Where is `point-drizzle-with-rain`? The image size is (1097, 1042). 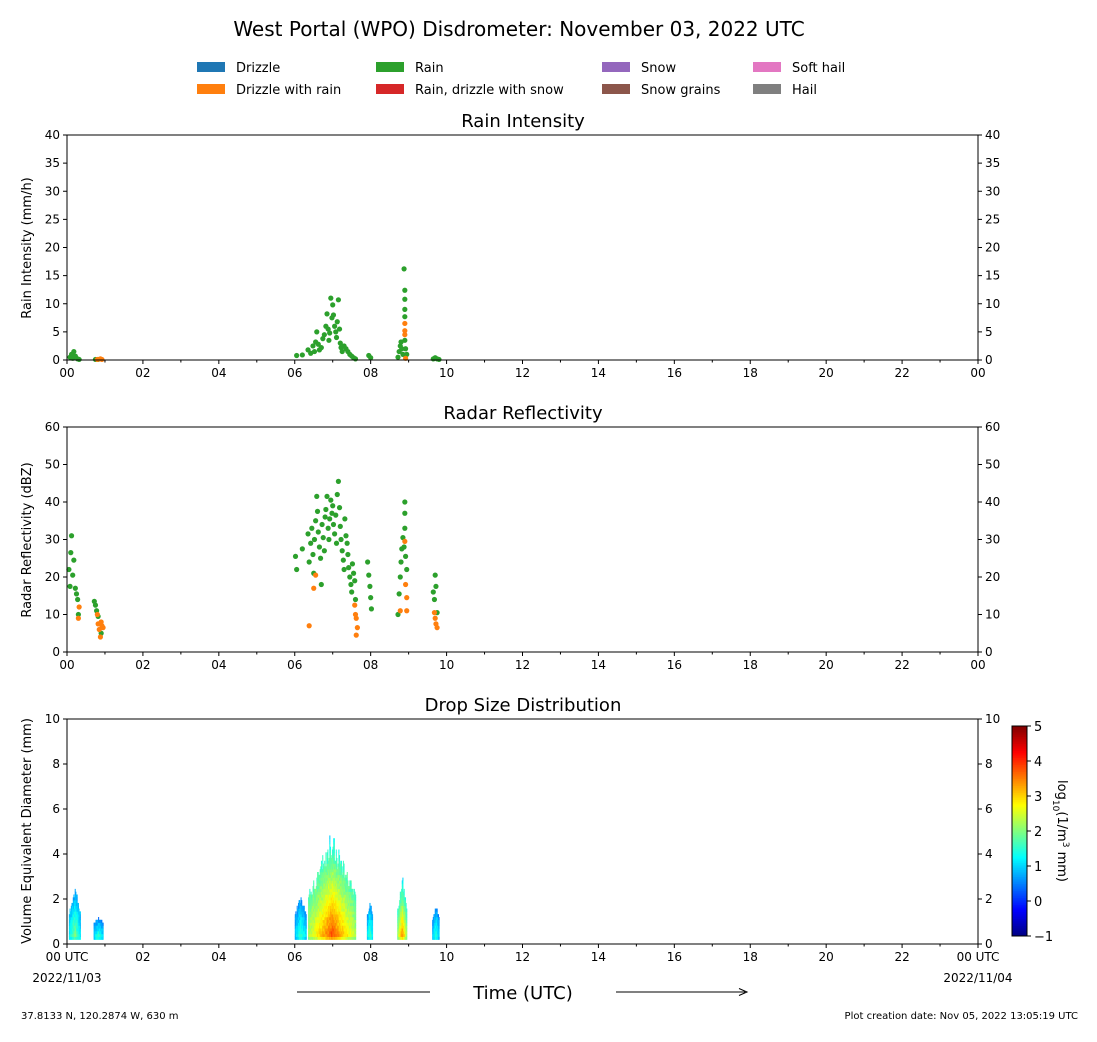
point-drizzle-with-rain is located at coordinates (405, 335).